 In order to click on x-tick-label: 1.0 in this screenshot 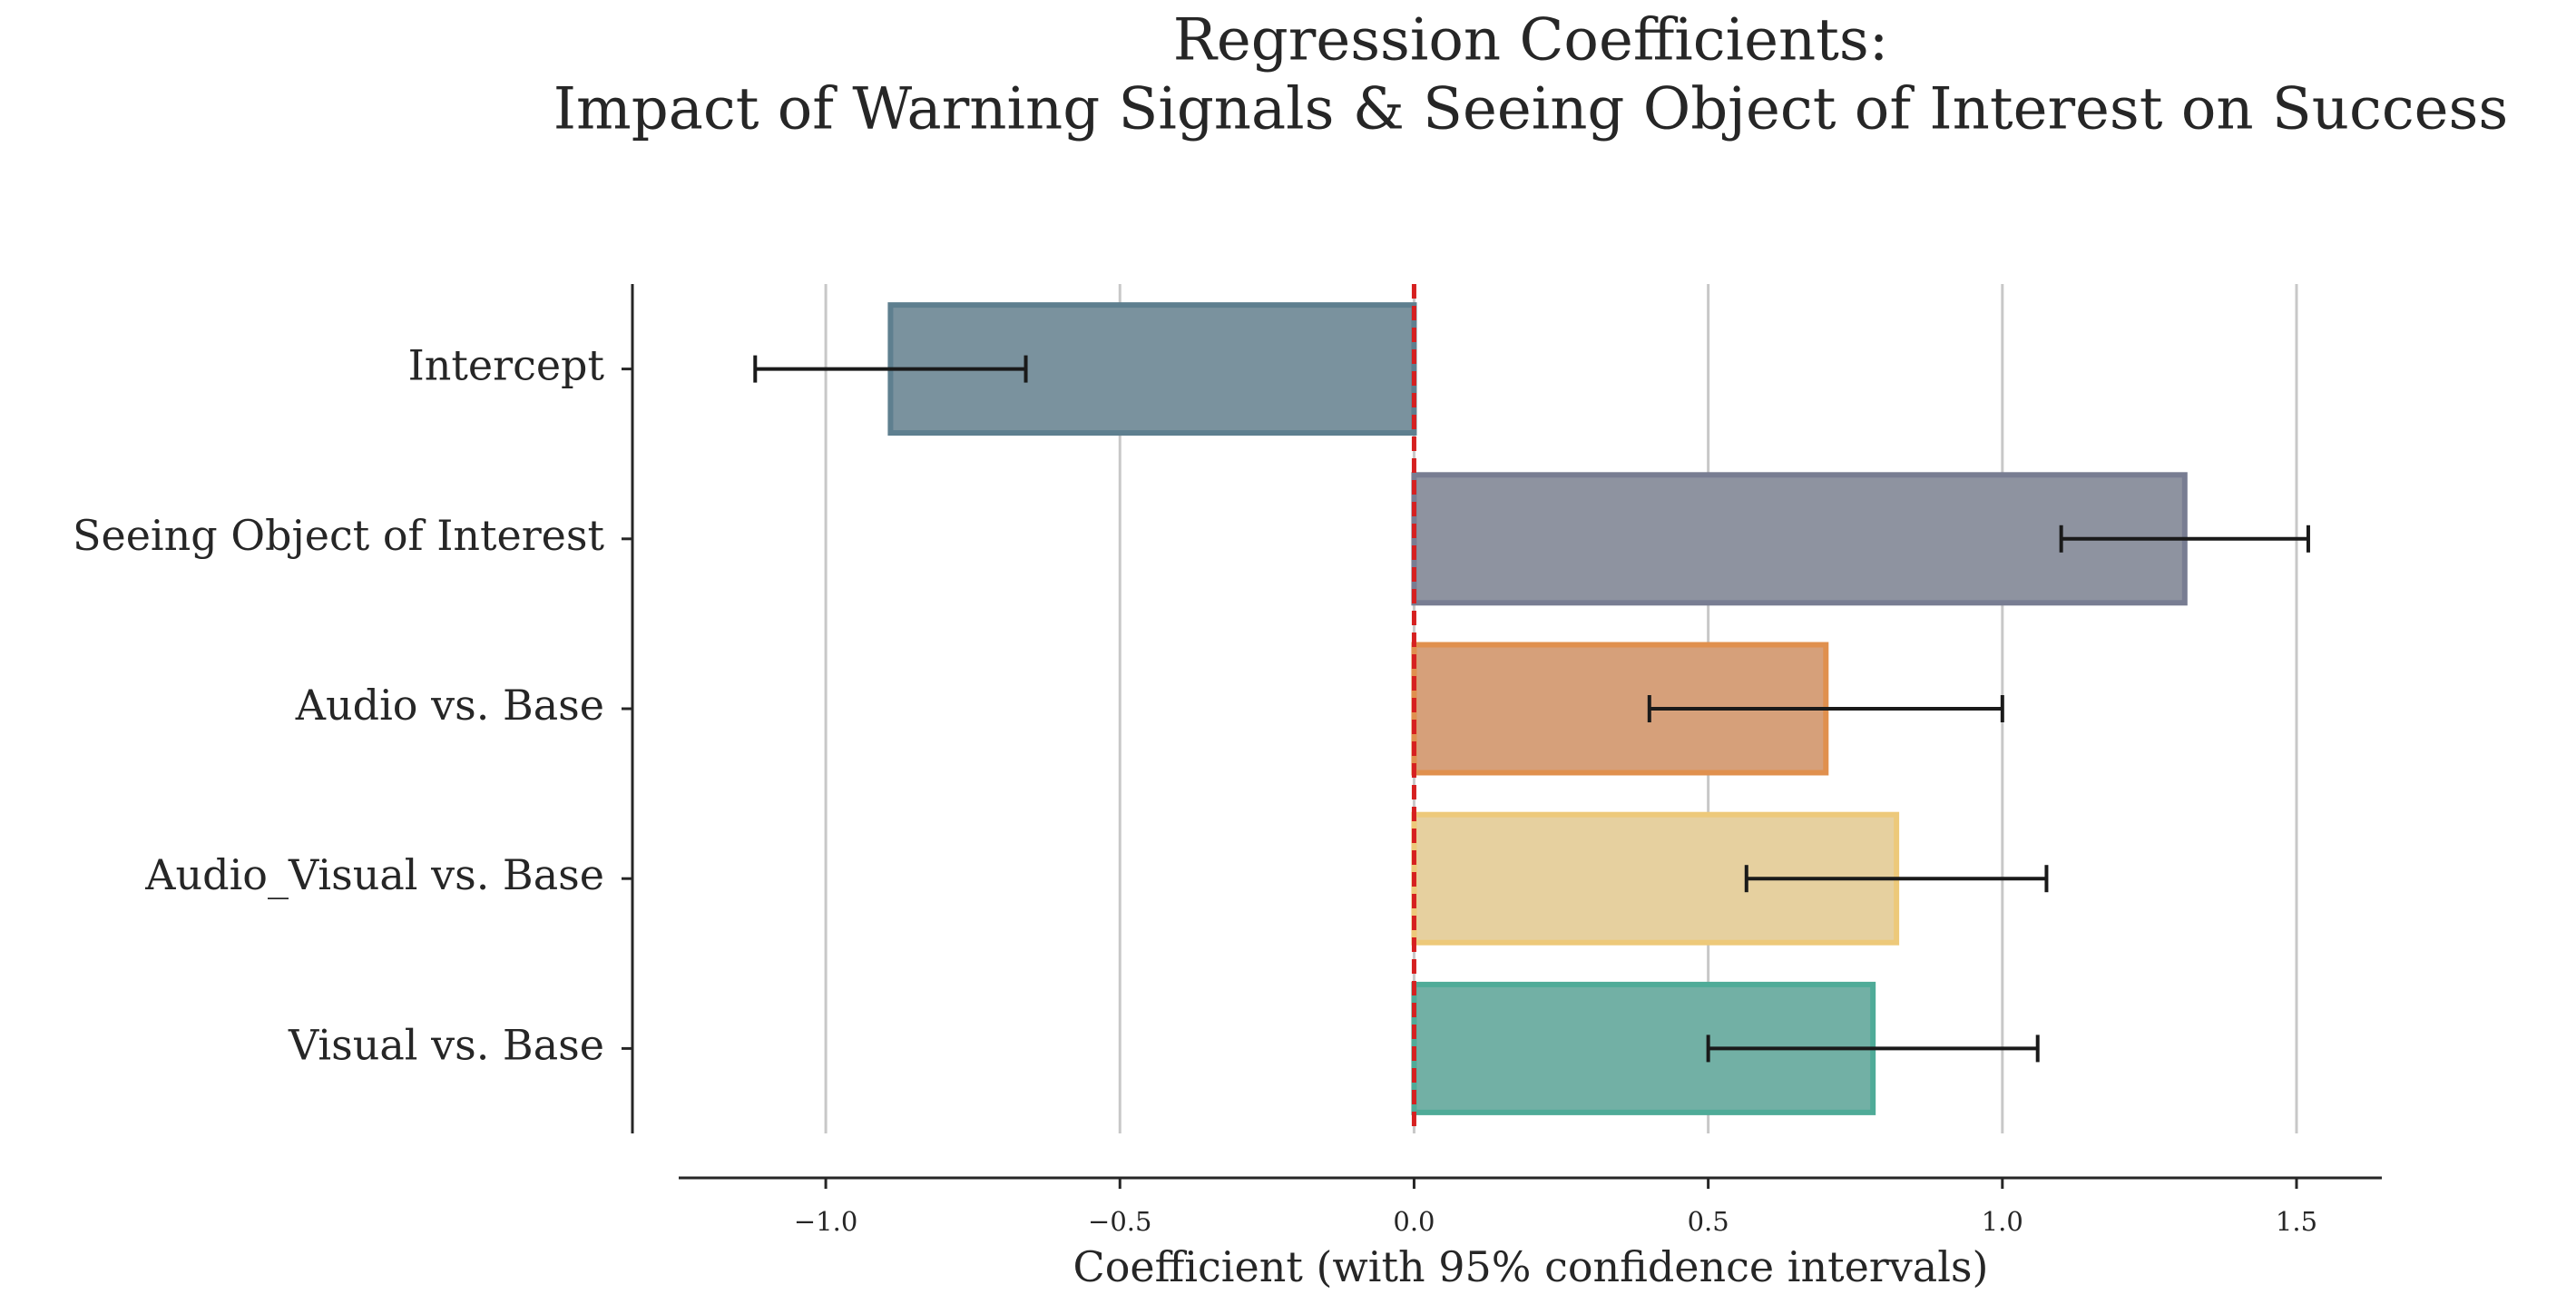, I will do `click(2002, 1221)`.